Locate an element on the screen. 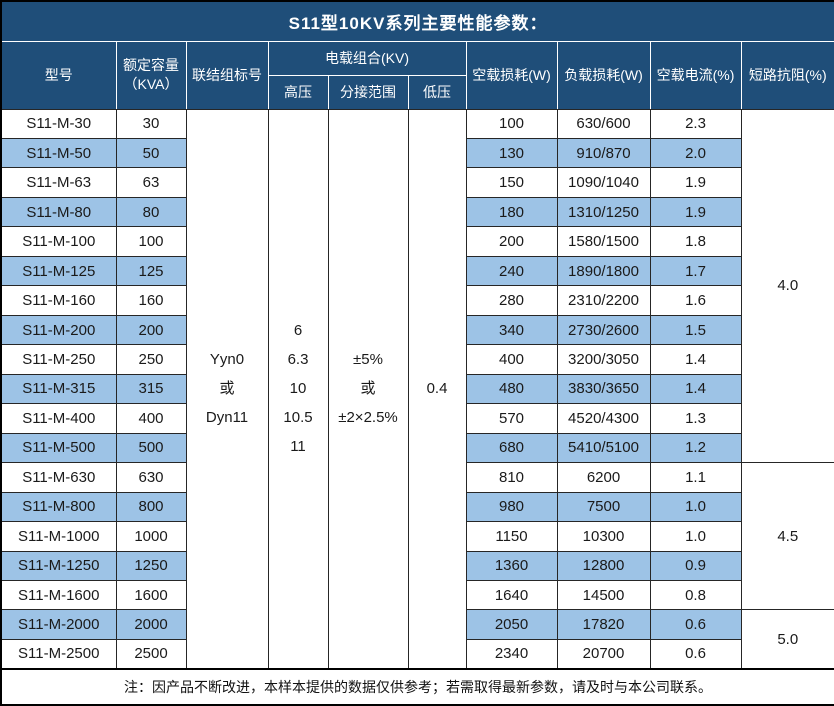 This screenshot has height=706, width=834. cell-capacity: 630 is located at coordinates (151, 477).